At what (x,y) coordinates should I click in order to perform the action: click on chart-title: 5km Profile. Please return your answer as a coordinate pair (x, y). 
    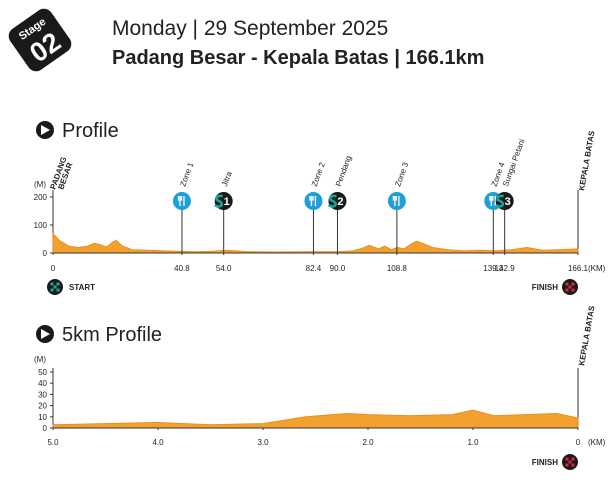
    Looking at the image, I should click on (112, 335).